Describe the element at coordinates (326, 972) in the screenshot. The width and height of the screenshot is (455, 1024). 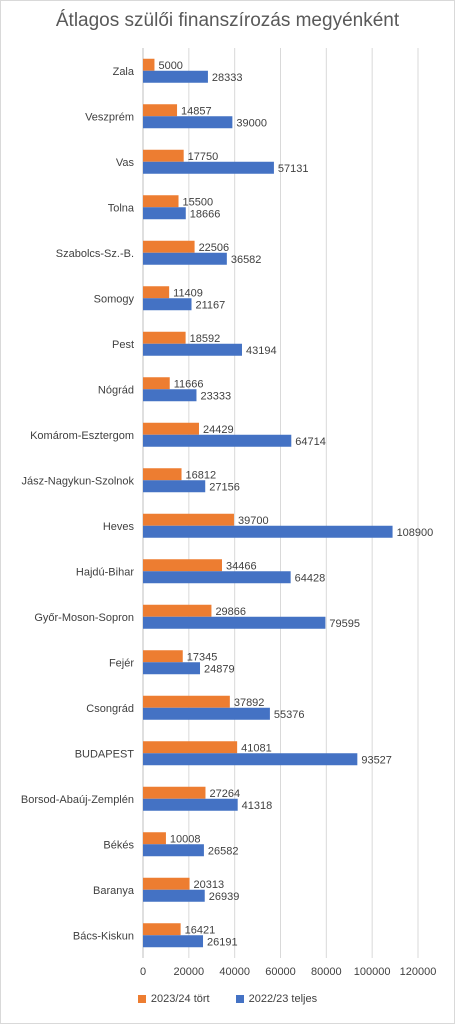
I see `x-tick-label: 80000` at that location.